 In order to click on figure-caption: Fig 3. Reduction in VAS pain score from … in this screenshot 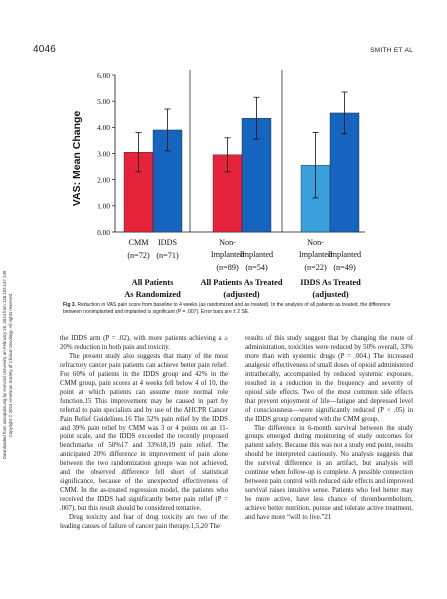, I will do `click(236, 308)`.